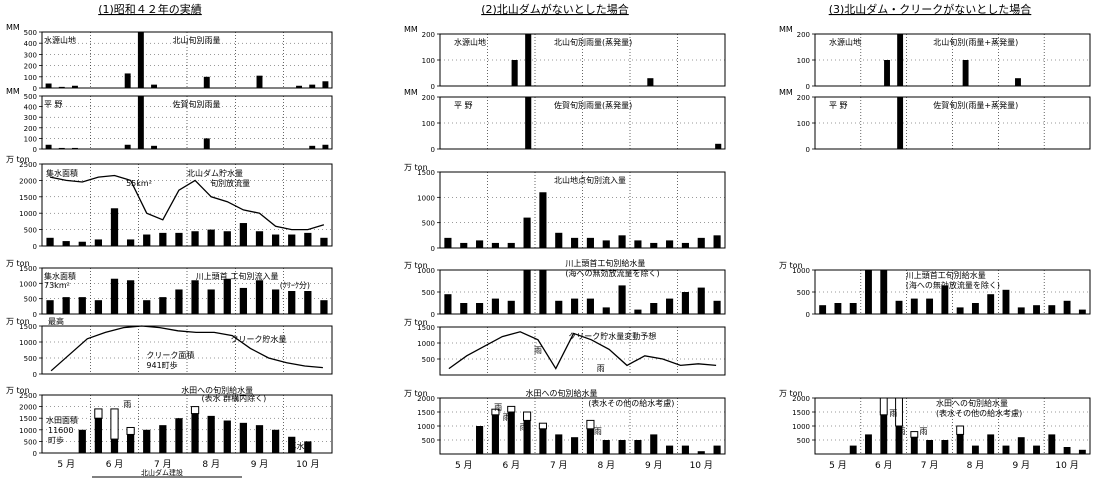 The image size is (1106, 496). Describe the element at coordinates (234, 398) in the screenshot. I see `annotation-label: (表水 群構内除く)` at that location.